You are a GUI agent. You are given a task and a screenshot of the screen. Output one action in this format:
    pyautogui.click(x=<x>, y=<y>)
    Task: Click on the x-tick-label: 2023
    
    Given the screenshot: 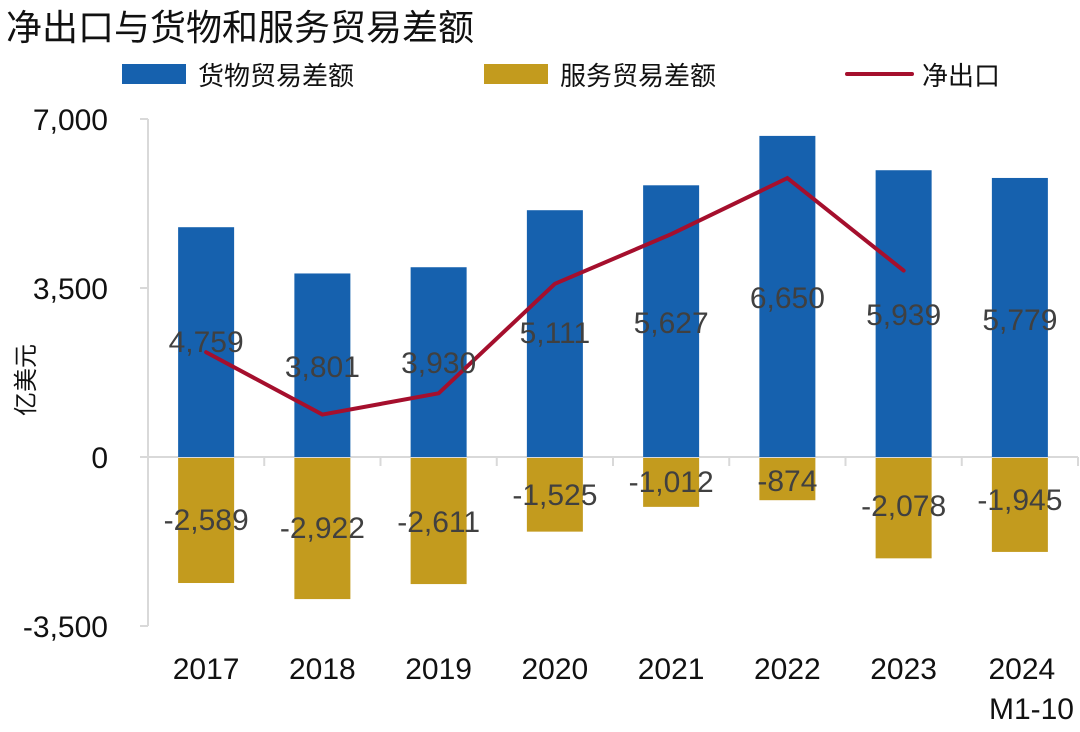 What is the action you would take?
    pyautogui.click(x=903, y=669)
    